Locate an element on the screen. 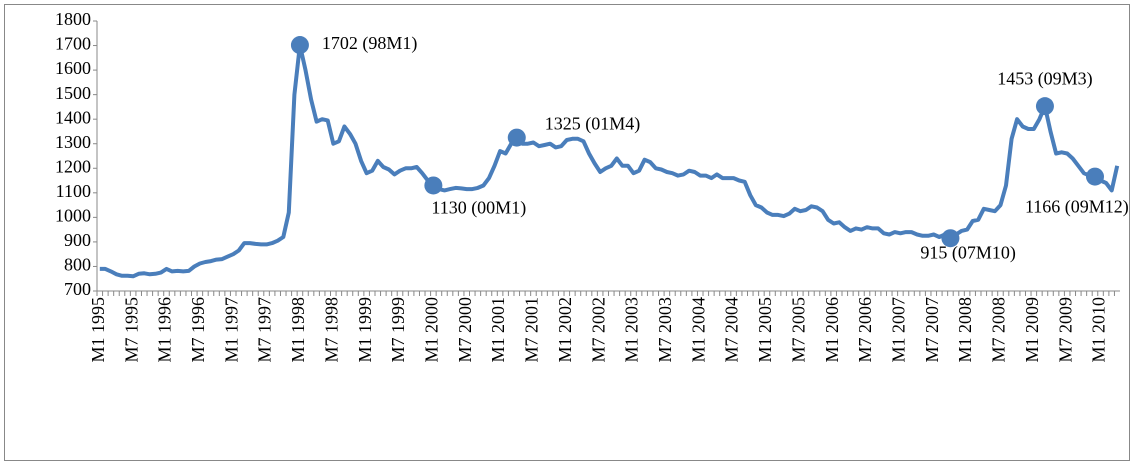 Image resolution: width=1134 pixels, height=466 pixels. x-tick-label: M7 2007 is located at coordinates (932, 330).